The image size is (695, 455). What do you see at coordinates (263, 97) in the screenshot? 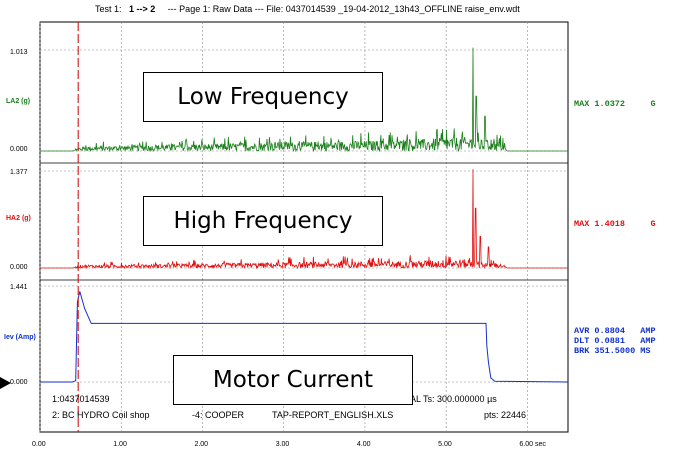
I see `callout-low-frequency: Low Frequency` at bounding box center [263, 97].